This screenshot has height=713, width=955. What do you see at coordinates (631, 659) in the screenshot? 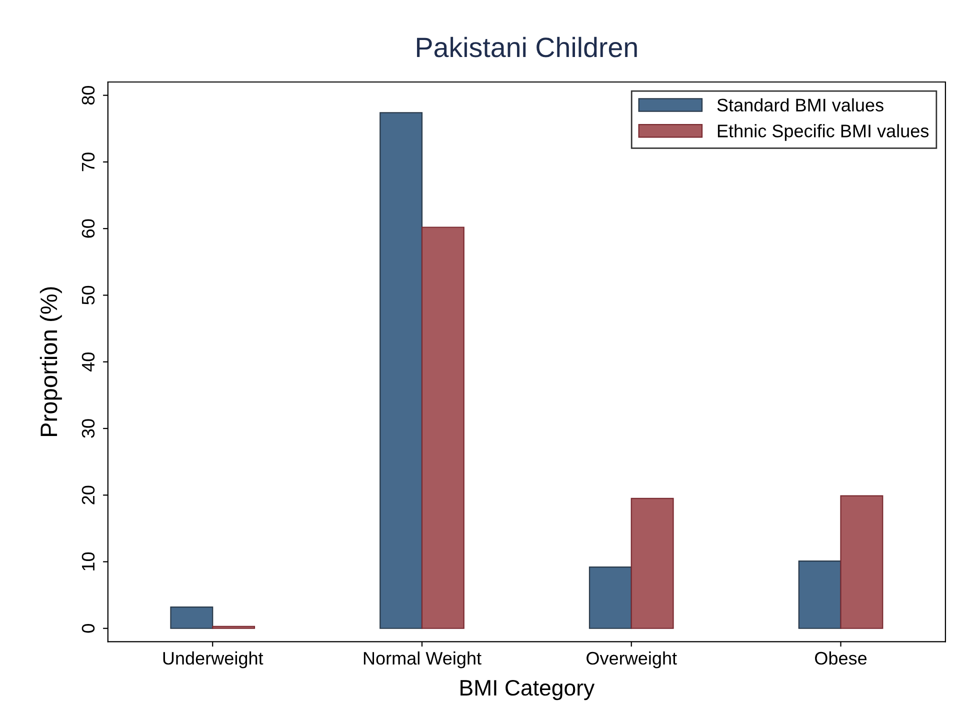
I see `x-tick-label: Overweight` at bounding box center [631, 659].